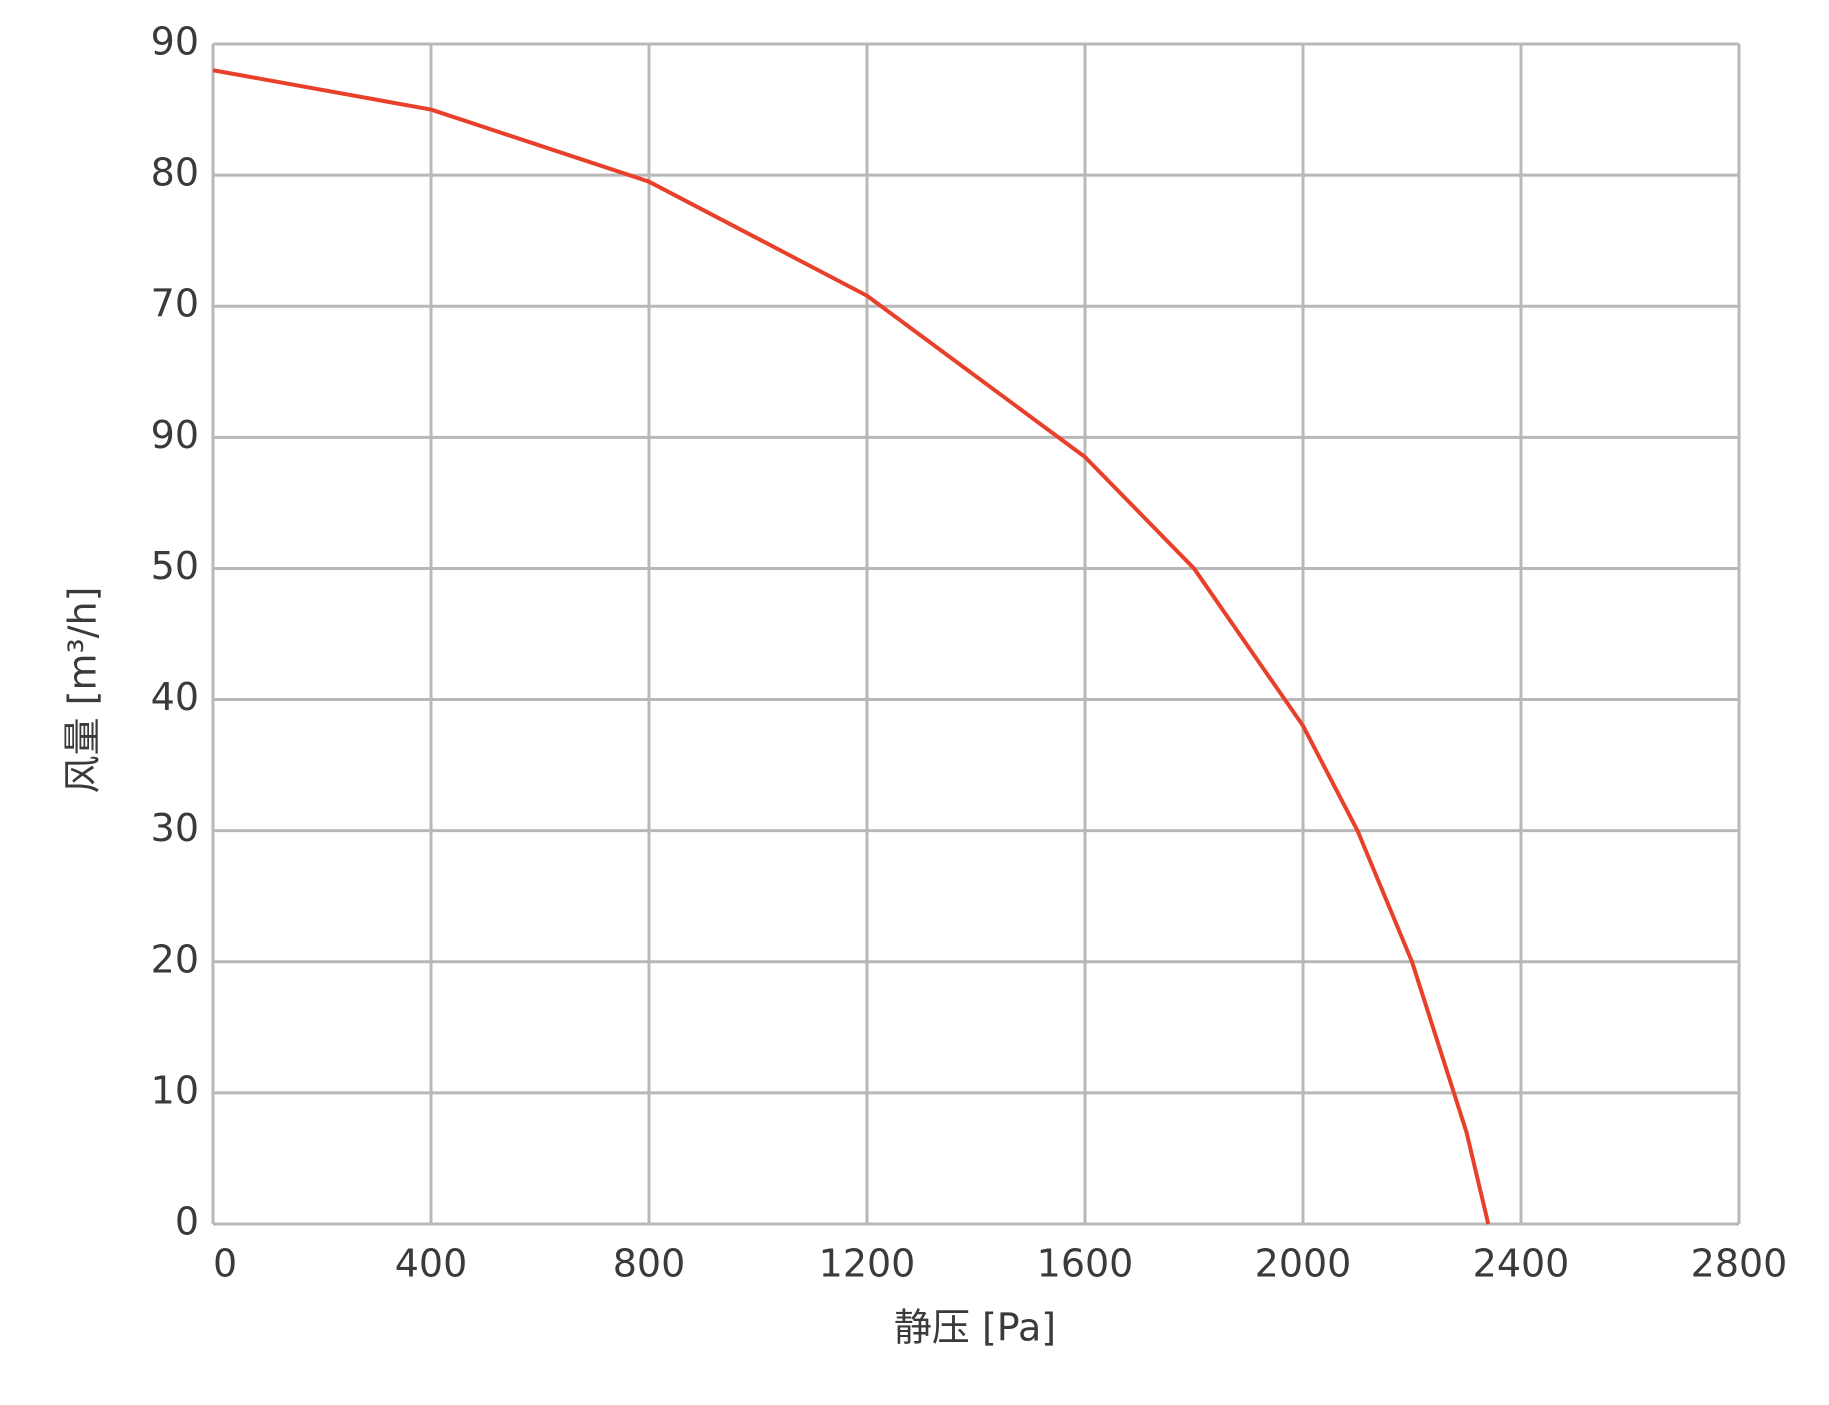 This screenshot has width=1829, height=1405. I want to click on x-tick-label: 2400, so click(1521, 1264).